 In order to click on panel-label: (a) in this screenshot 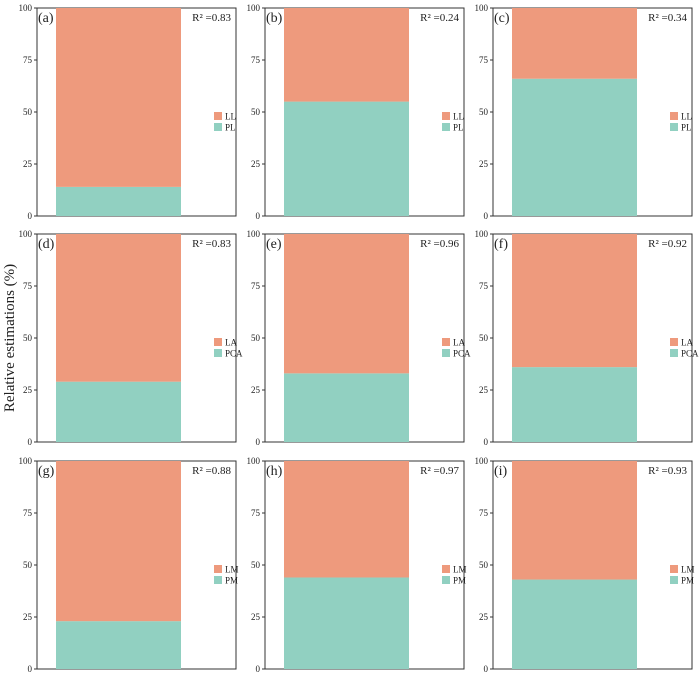, I will do `click(46, 18)`.